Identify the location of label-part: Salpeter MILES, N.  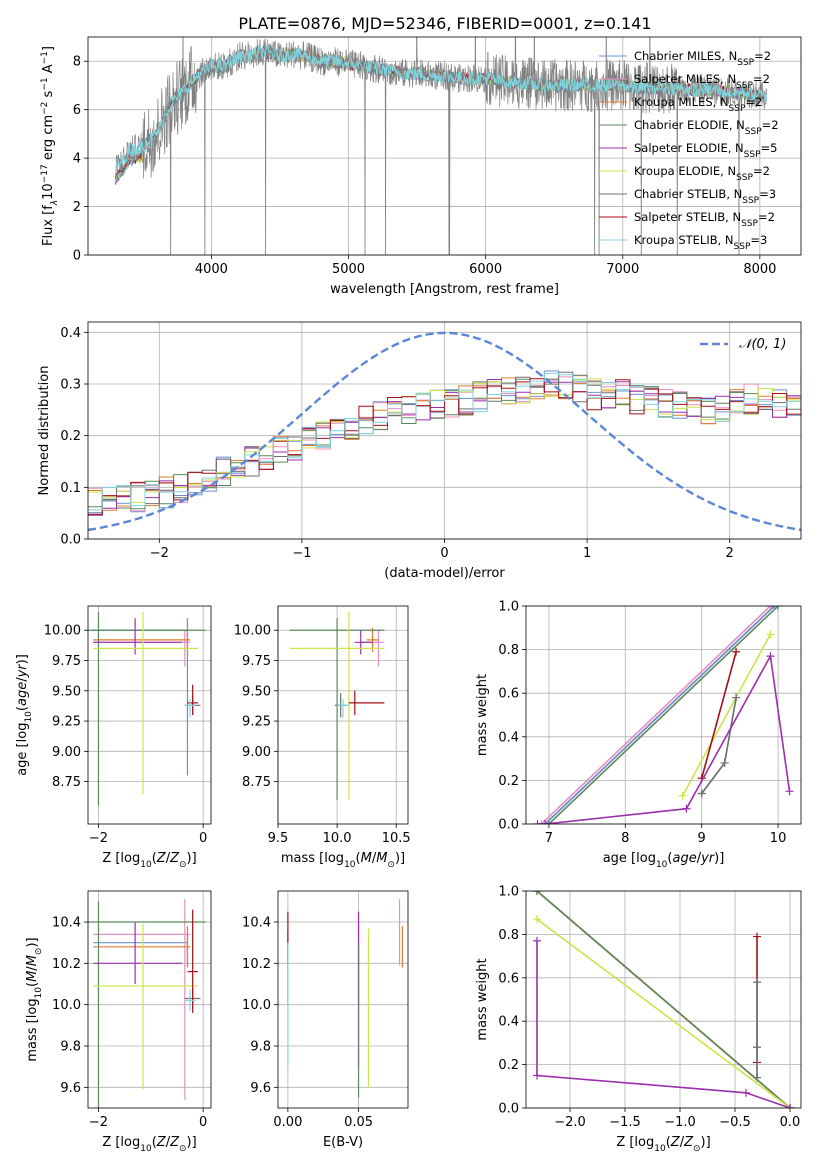
(685, 79).